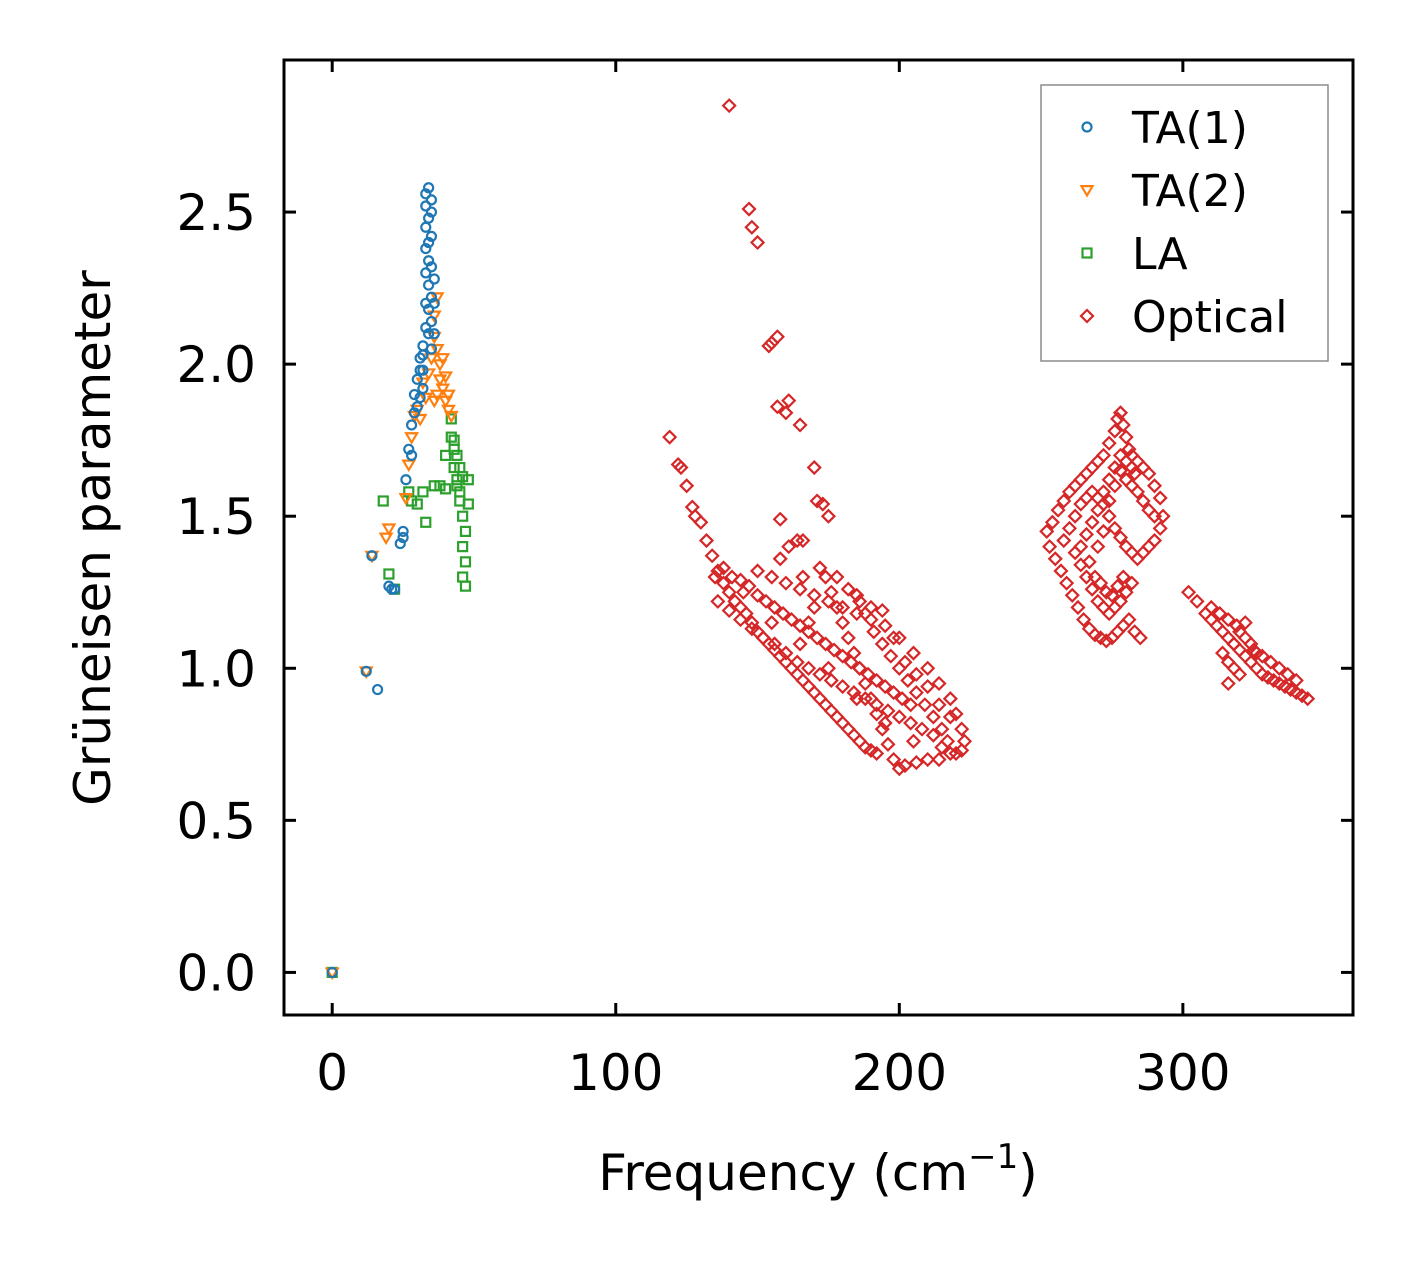 The image size is (1413, 1264). Describe the element at coordinates (216, 517) in the screenshot. I see `y-tick-label: 1.5` at that location.